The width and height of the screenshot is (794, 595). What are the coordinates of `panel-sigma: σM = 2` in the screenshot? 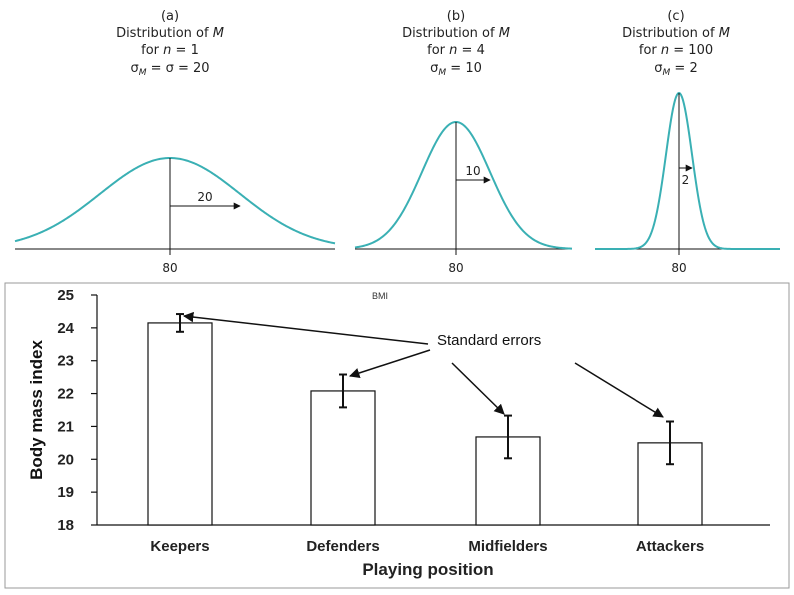 It's located at (675, 69).